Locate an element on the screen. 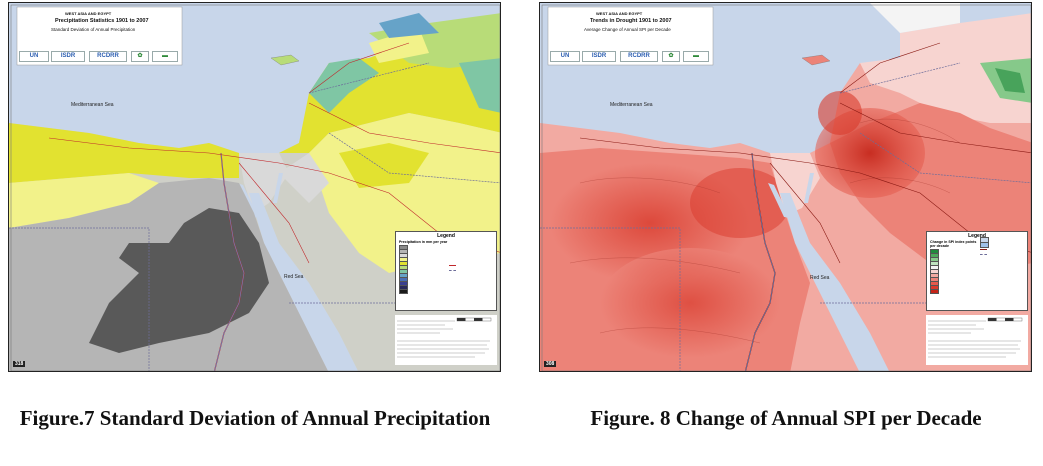  map8-wfp-logo: ✿ is located at coordinates (671, 56).